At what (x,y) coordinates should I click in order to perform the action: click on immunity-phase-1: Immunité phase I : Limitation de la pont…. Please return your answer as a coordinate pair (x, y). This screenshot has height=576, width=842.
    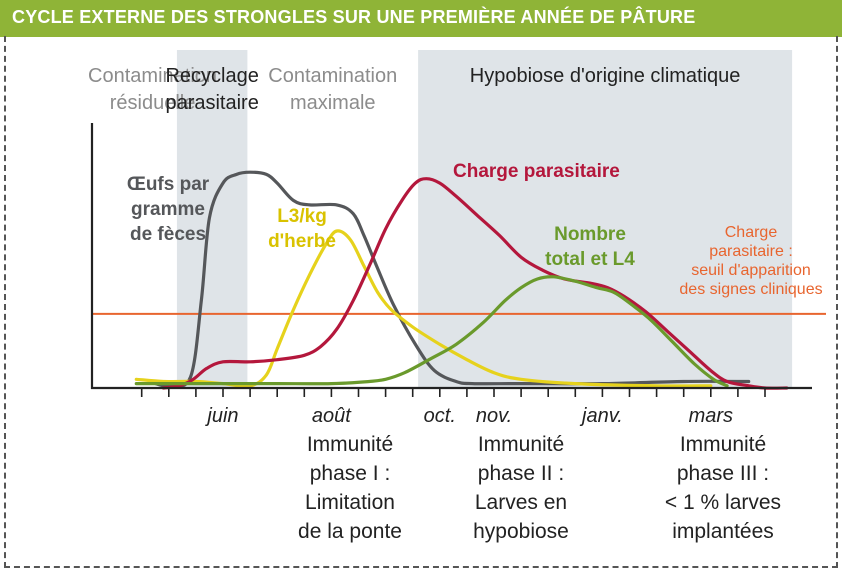
    Looking at the image, I should click on (350, 488).